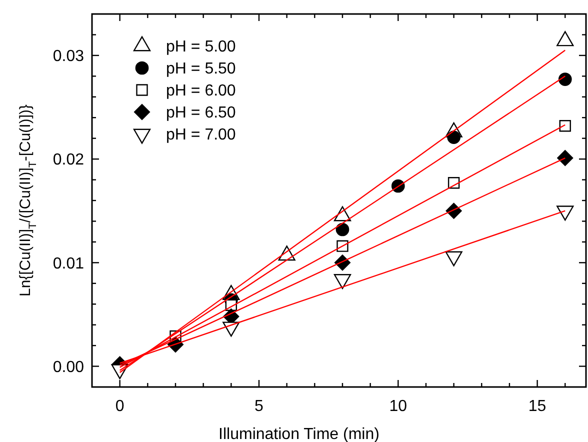 Image resolution: width=588 pixels, height=442 pixels. Describe the element at coordinates (201, 91) in the screenshot. I see `legend-label: pH = 6.00` at that location.